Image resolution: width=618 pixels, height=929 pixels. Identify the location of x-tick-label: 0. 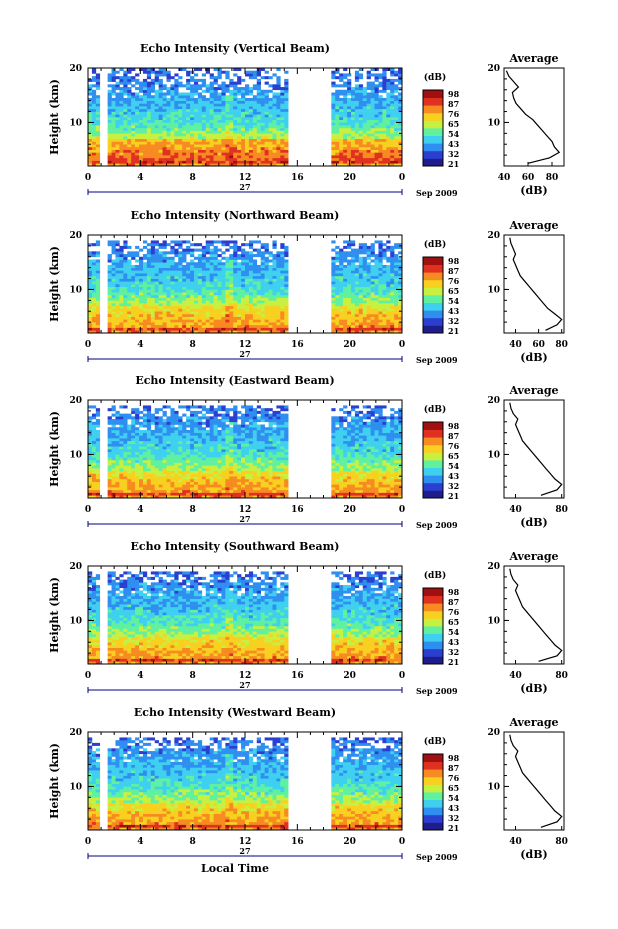
(88, 676).